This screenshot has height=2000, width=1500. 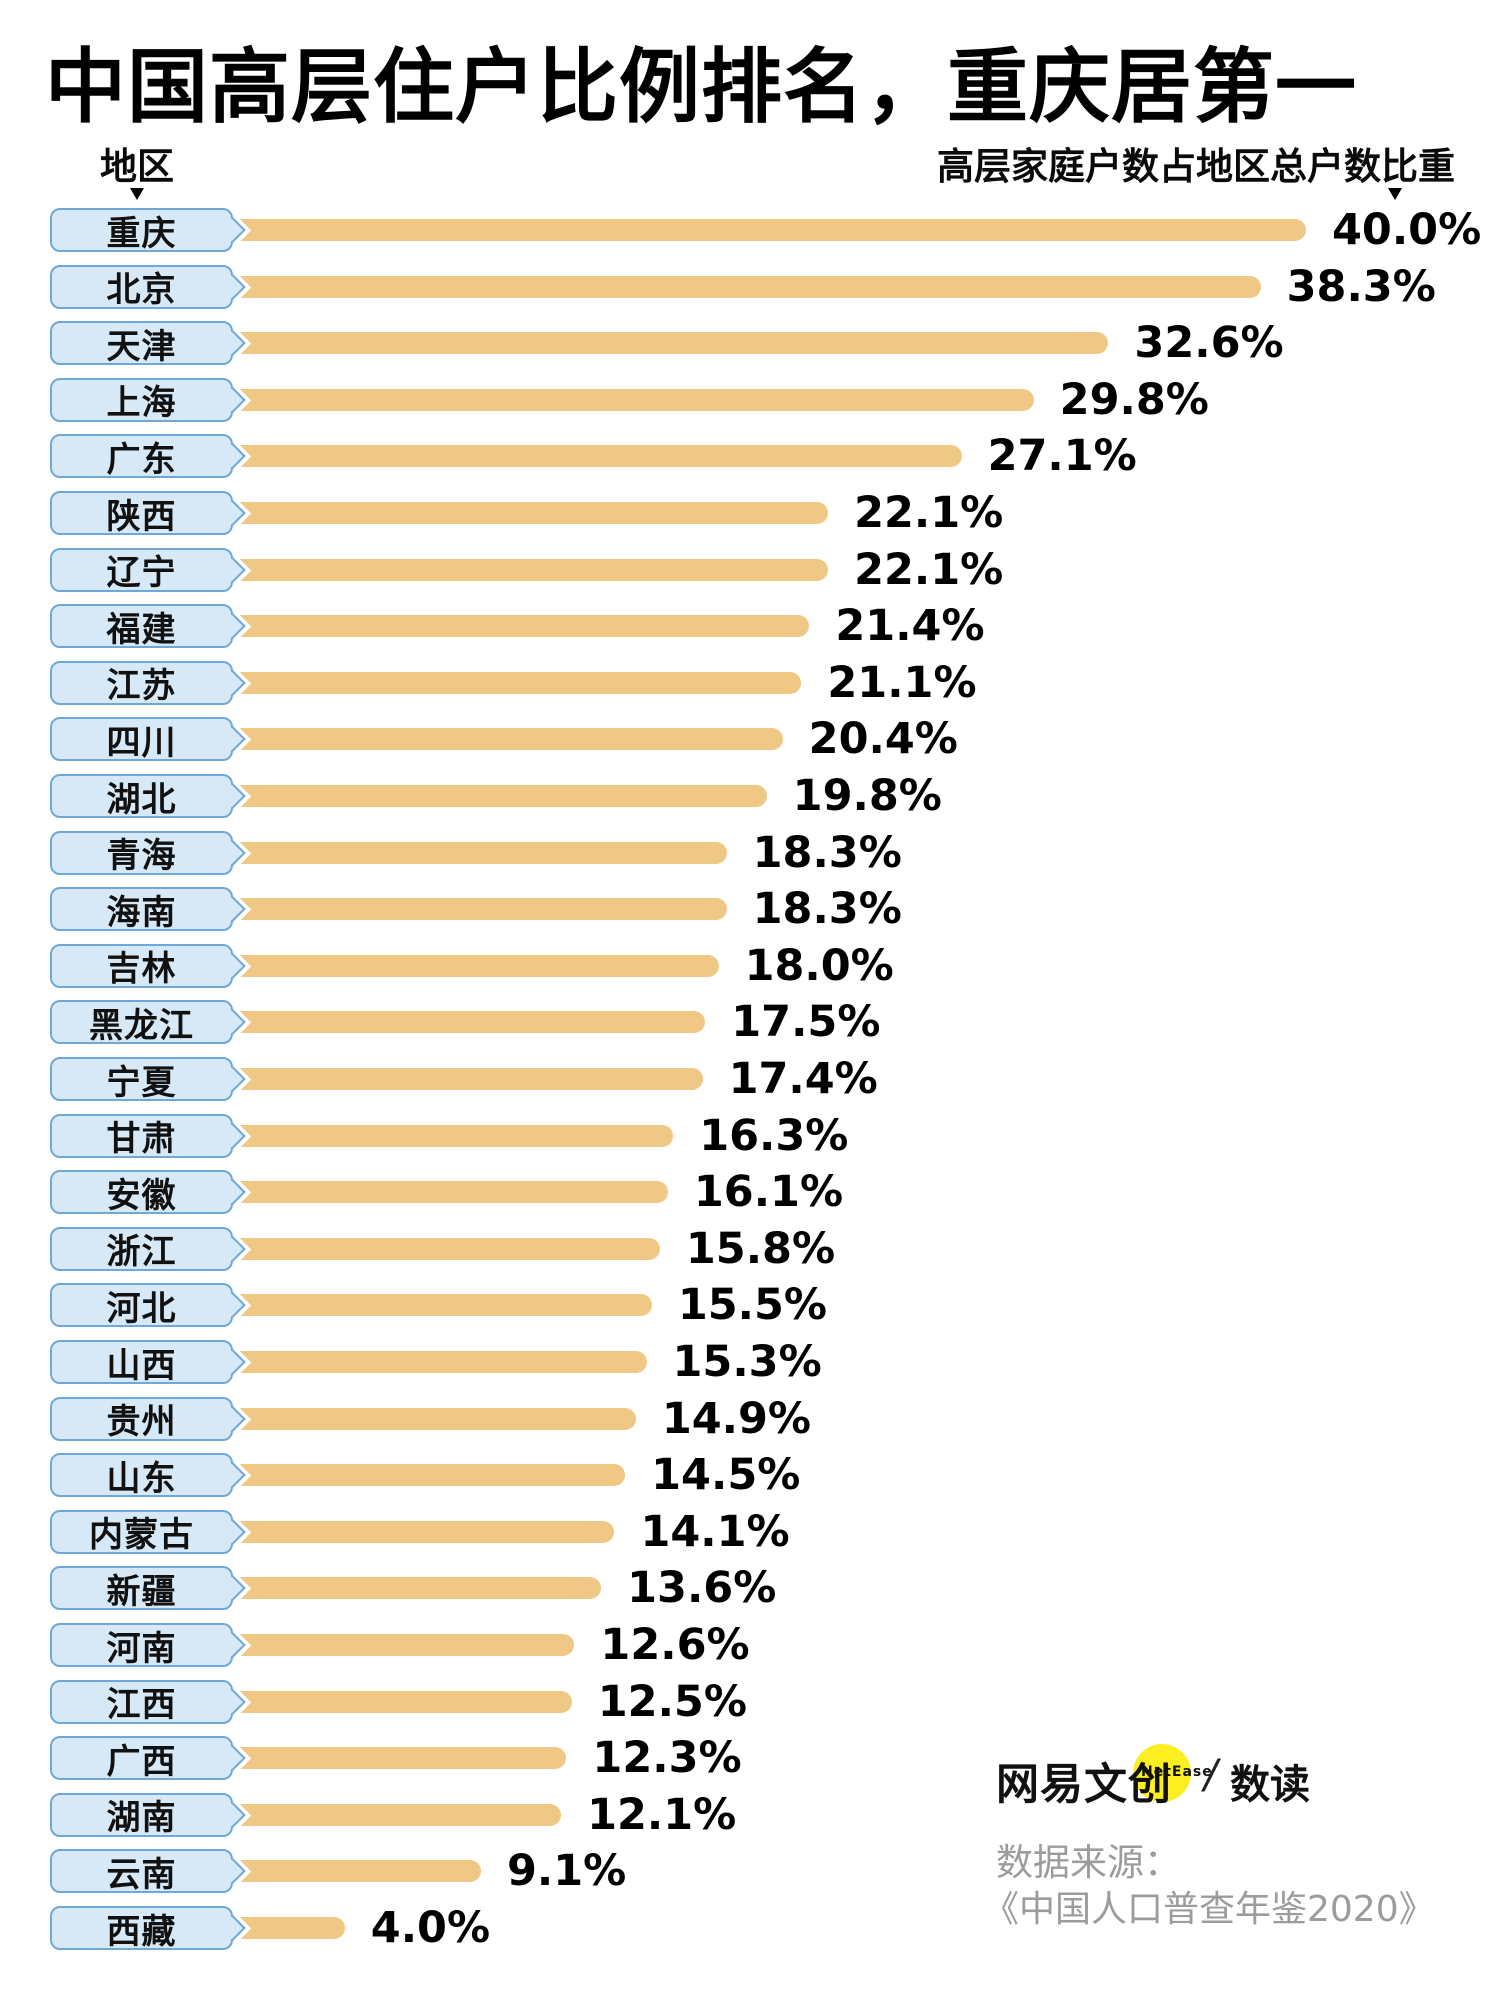 I want to click on region-label-box: 黑龙江, so click(x=141, y=1023).